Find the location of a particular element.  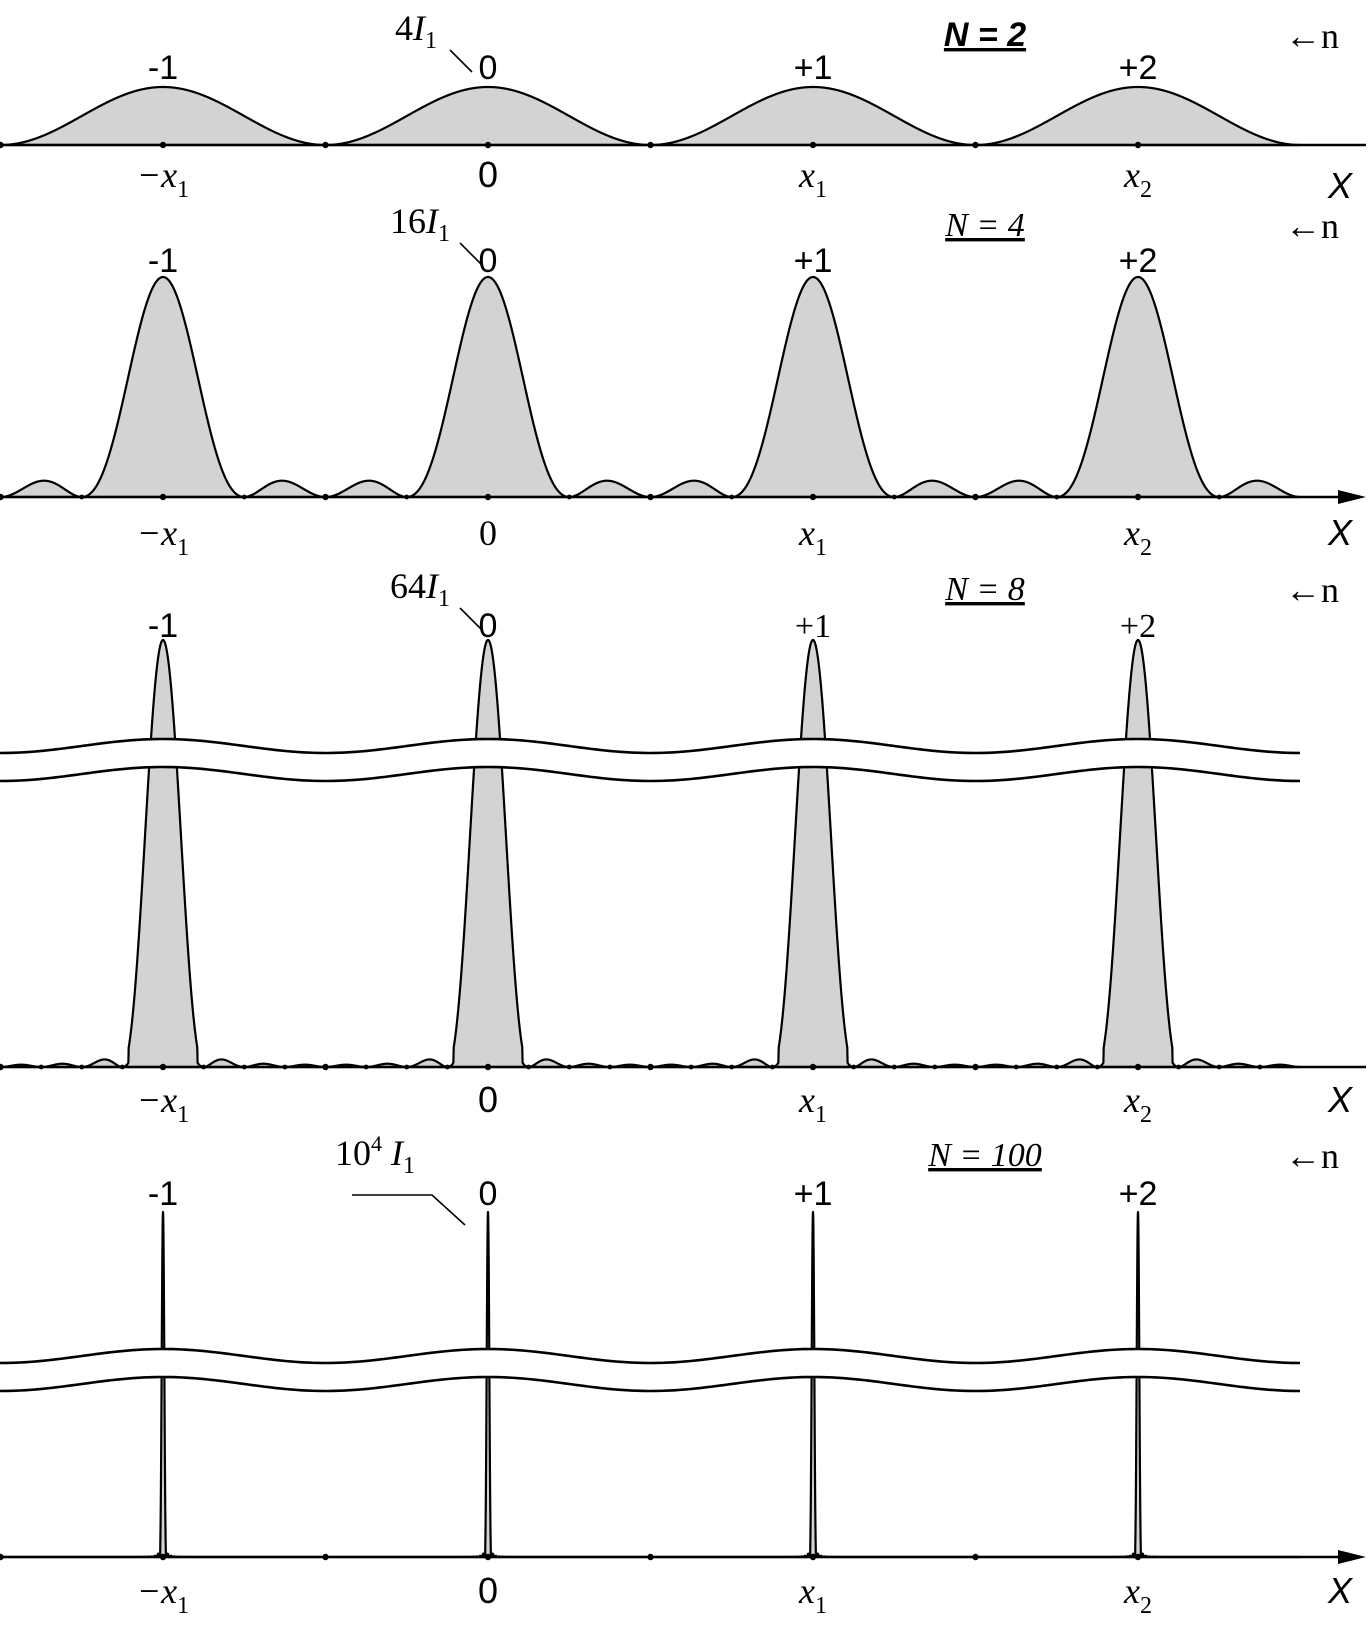

peak-intensity-label: 104 I1 is located at coordinates (375, 1155).